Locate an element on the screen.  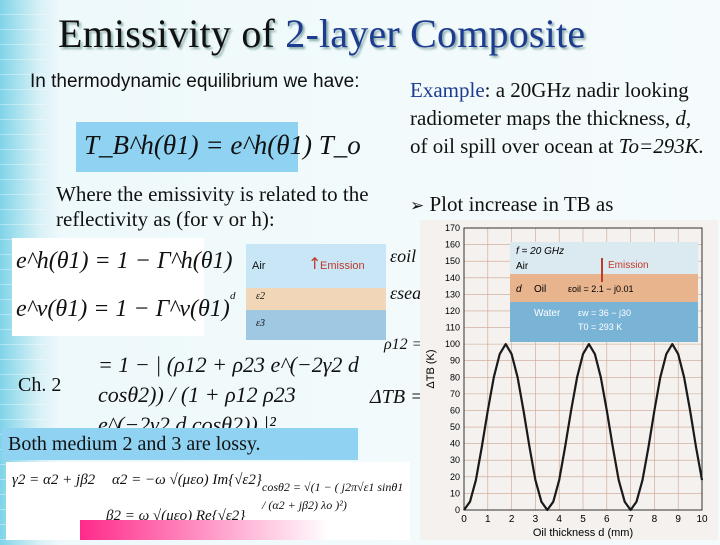
x-tick-label: 1 is located at coordinates (488, 519).